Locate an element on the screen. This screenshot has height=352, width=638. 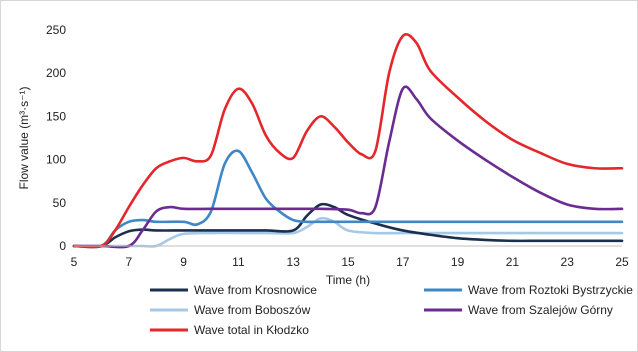
x-tick-label: 15 is located at coordinates (348, 262).